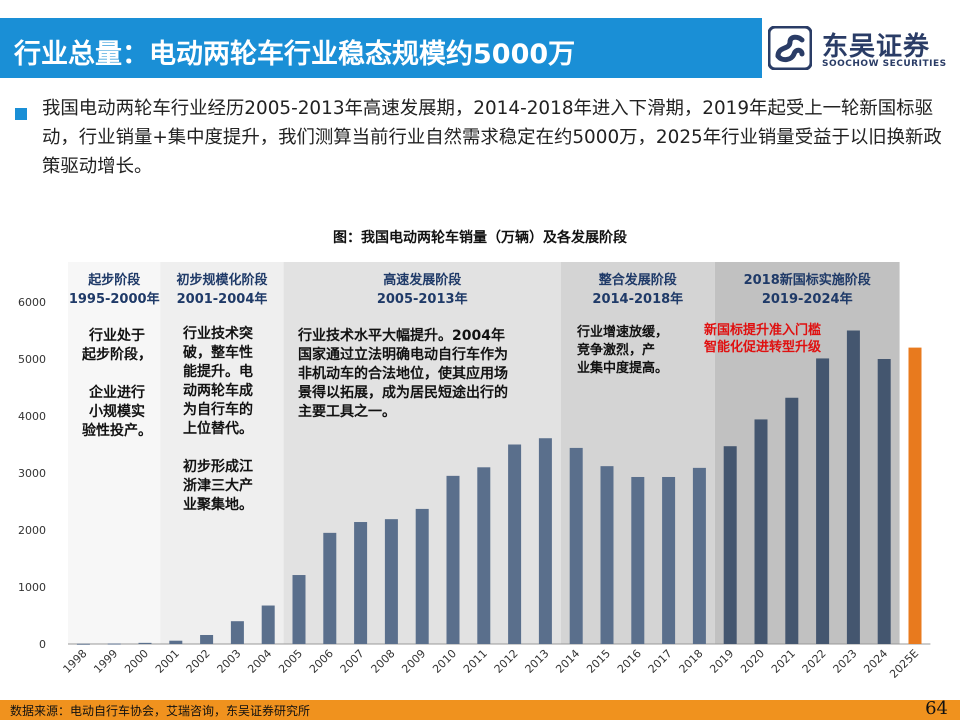 The image size is (960, 720). I want to click on phase-desc-2-line: 行业技术水平大幅提升。2004年, so click(401, 335).